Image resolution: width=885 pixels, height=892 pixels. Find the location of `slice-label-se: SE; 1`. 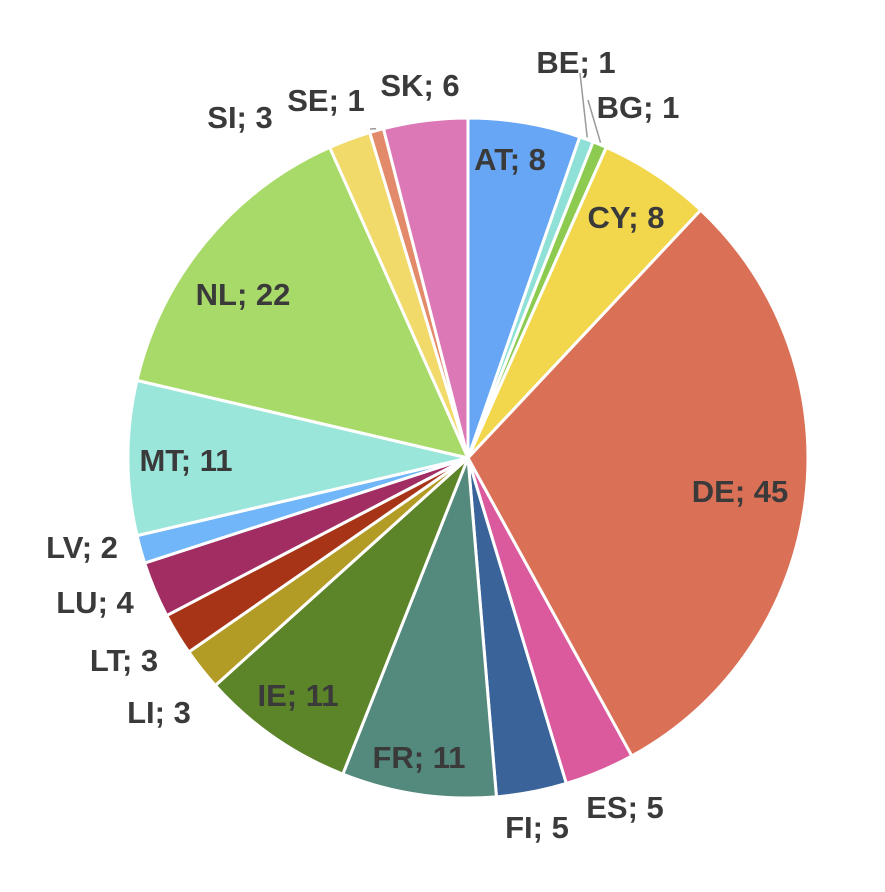

slice-label-se: SE; 1 is located at coordinates (326, 100).